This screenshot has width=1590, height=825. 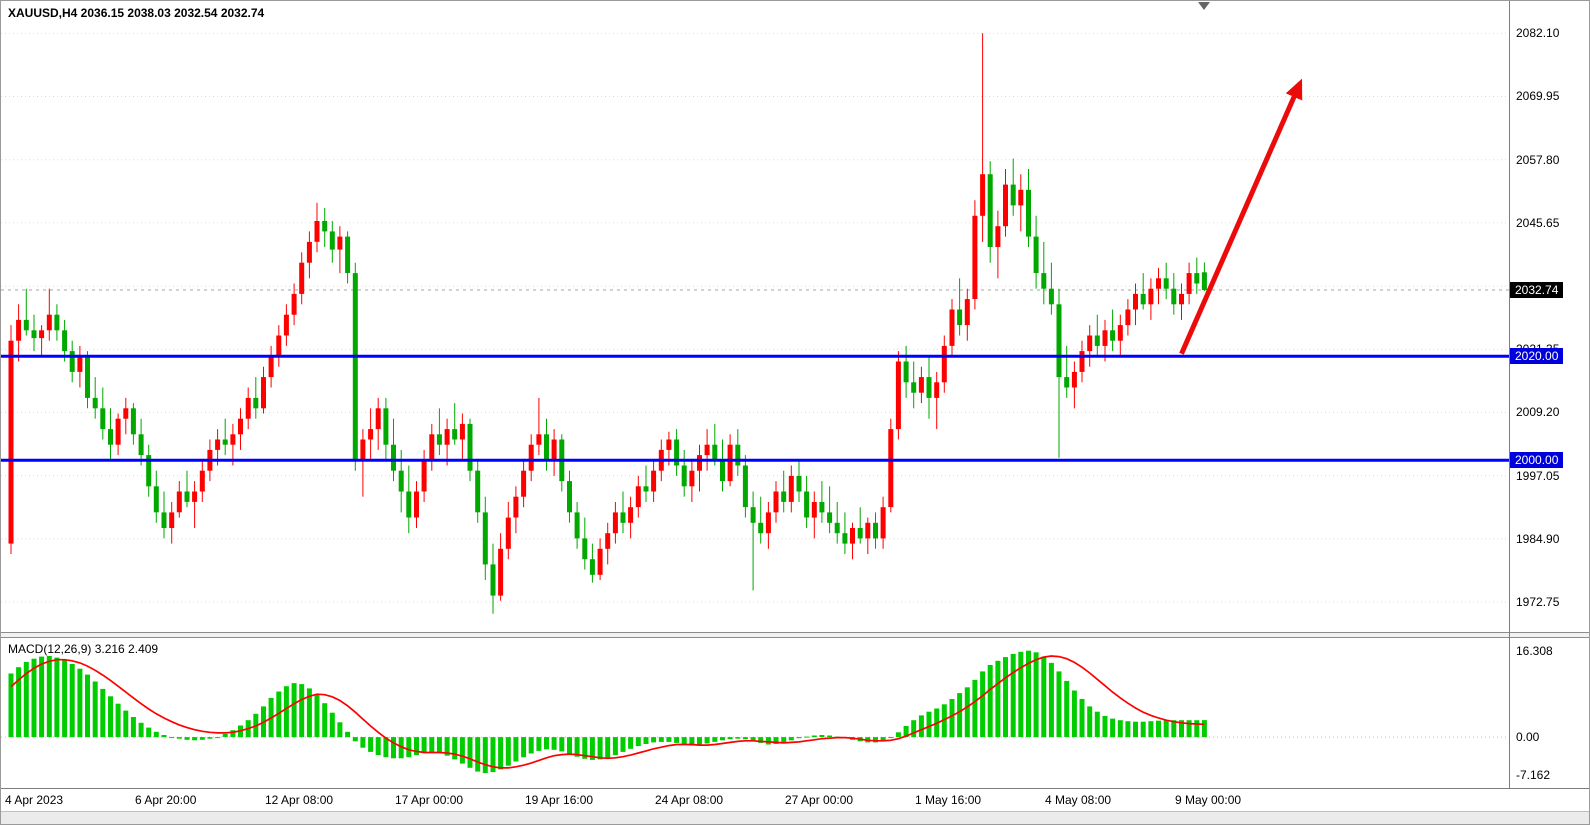 I want to click on time-label: 19 Apr 16:00, so click(x=559, y=800).